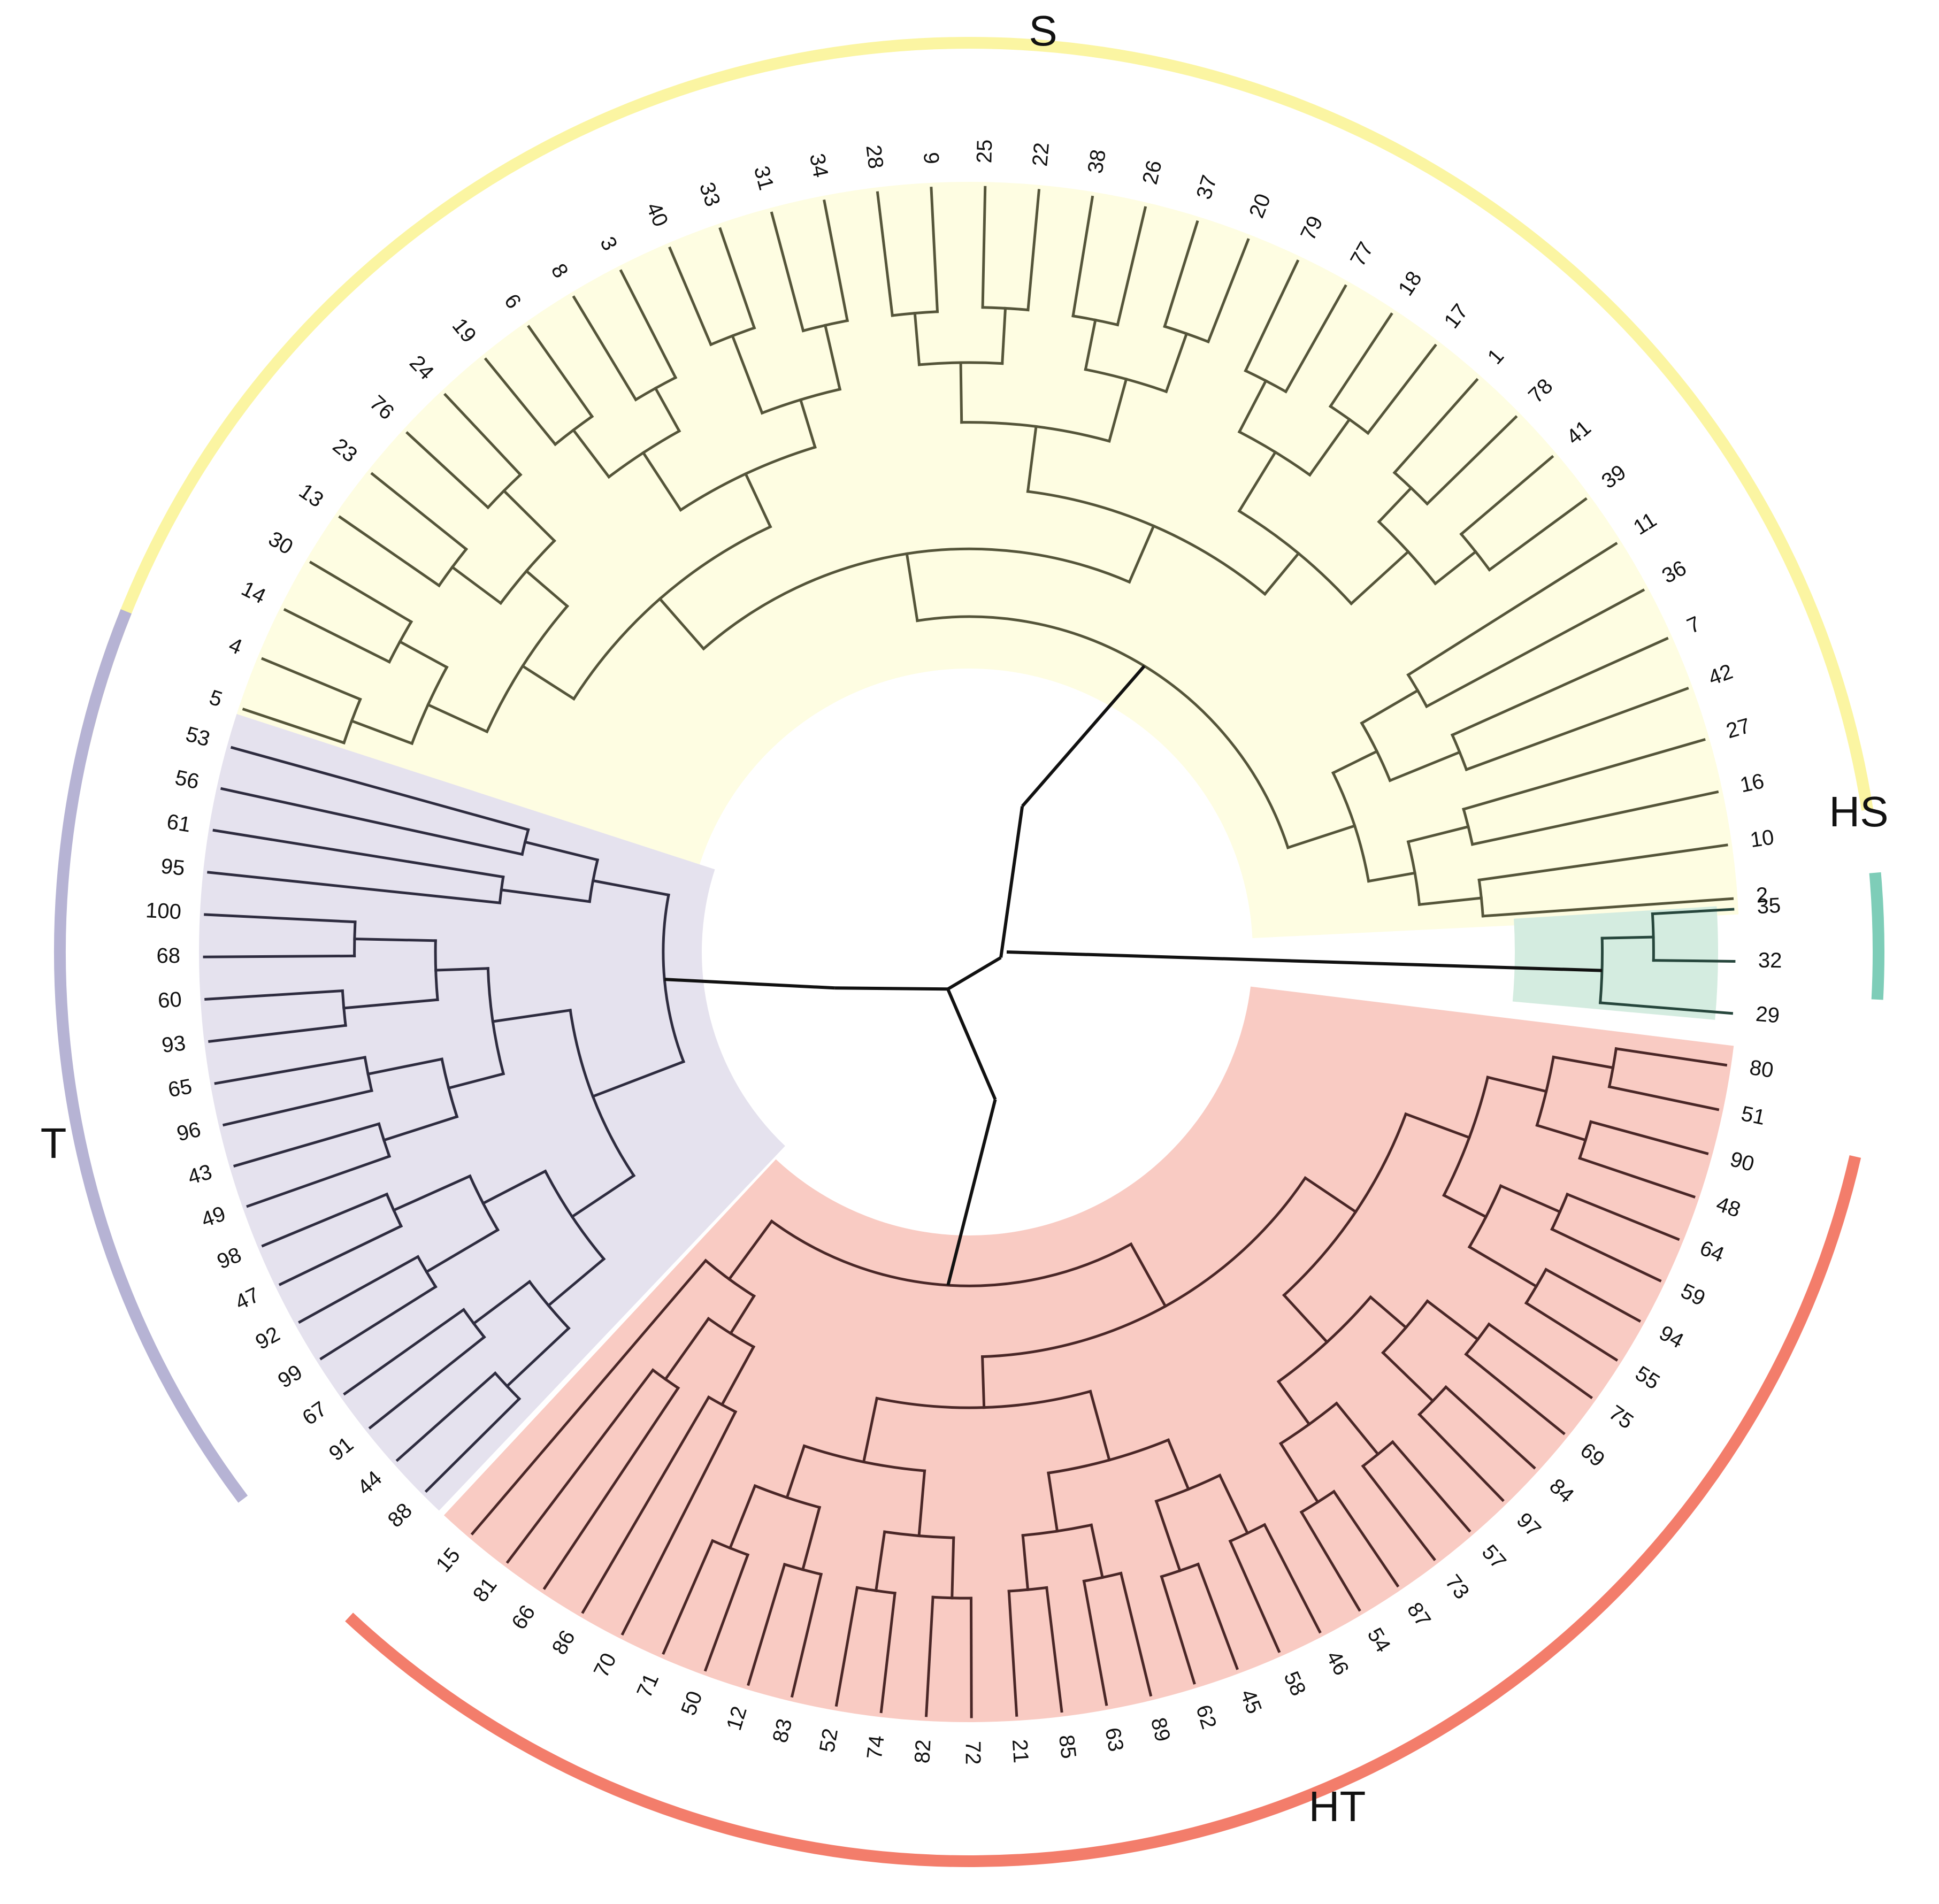 The image size is (1939, 1904). Describe the element at coordinates (169, 1000) in the screenshot. I see `leaf-label-60: 60` at that location.